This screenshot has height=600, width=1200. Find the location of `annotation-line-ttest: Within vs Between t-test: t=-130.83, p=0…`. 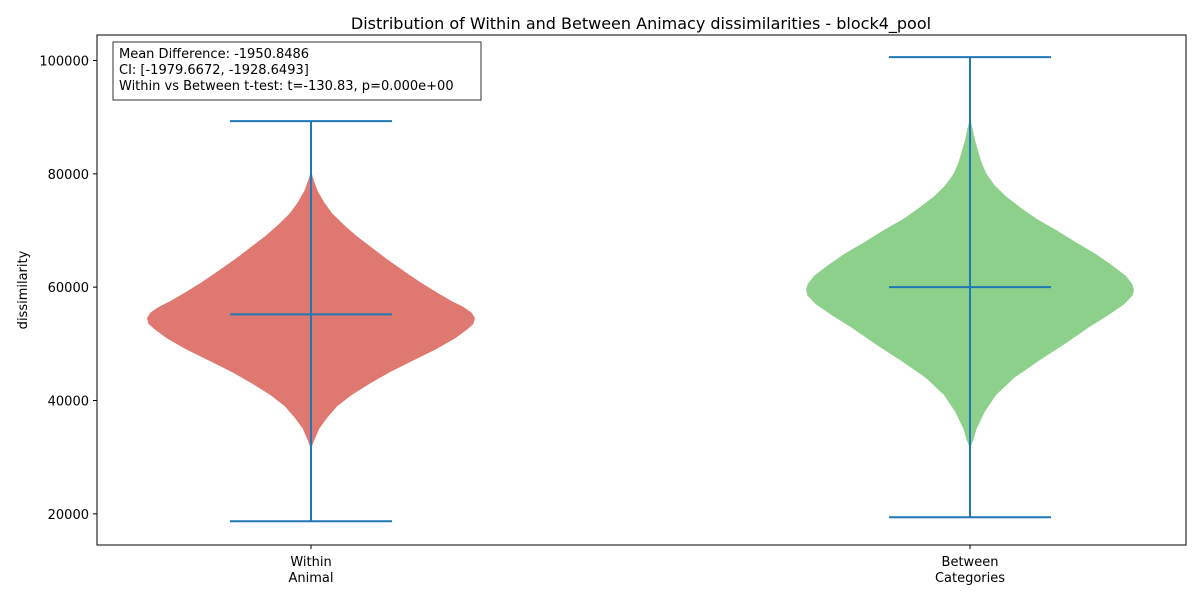

annotation-line-ttest: Within vs Between t-test: t=-130.83, p=0… is located at coordinates (286, 86).